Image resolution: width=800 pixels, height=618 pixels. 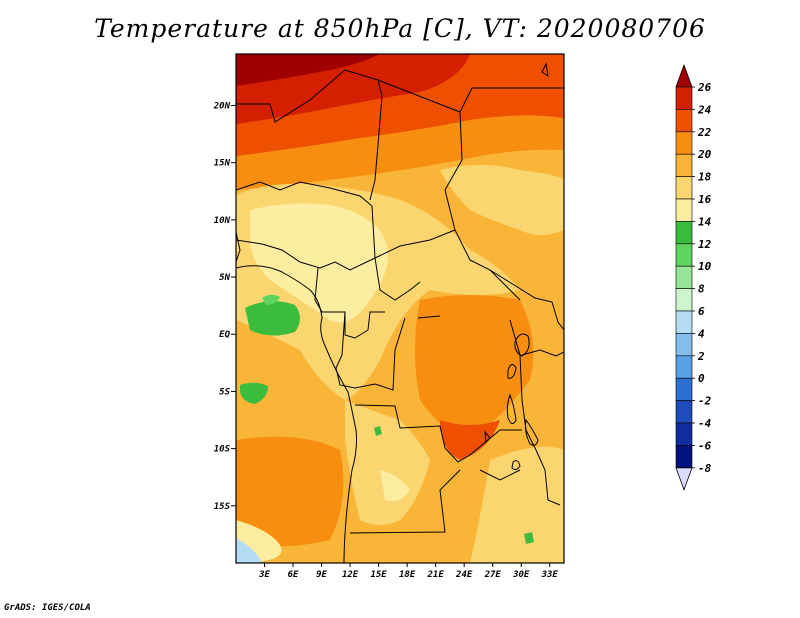 I want to click on colorbar-label: 18, so click(x=705, y=177).